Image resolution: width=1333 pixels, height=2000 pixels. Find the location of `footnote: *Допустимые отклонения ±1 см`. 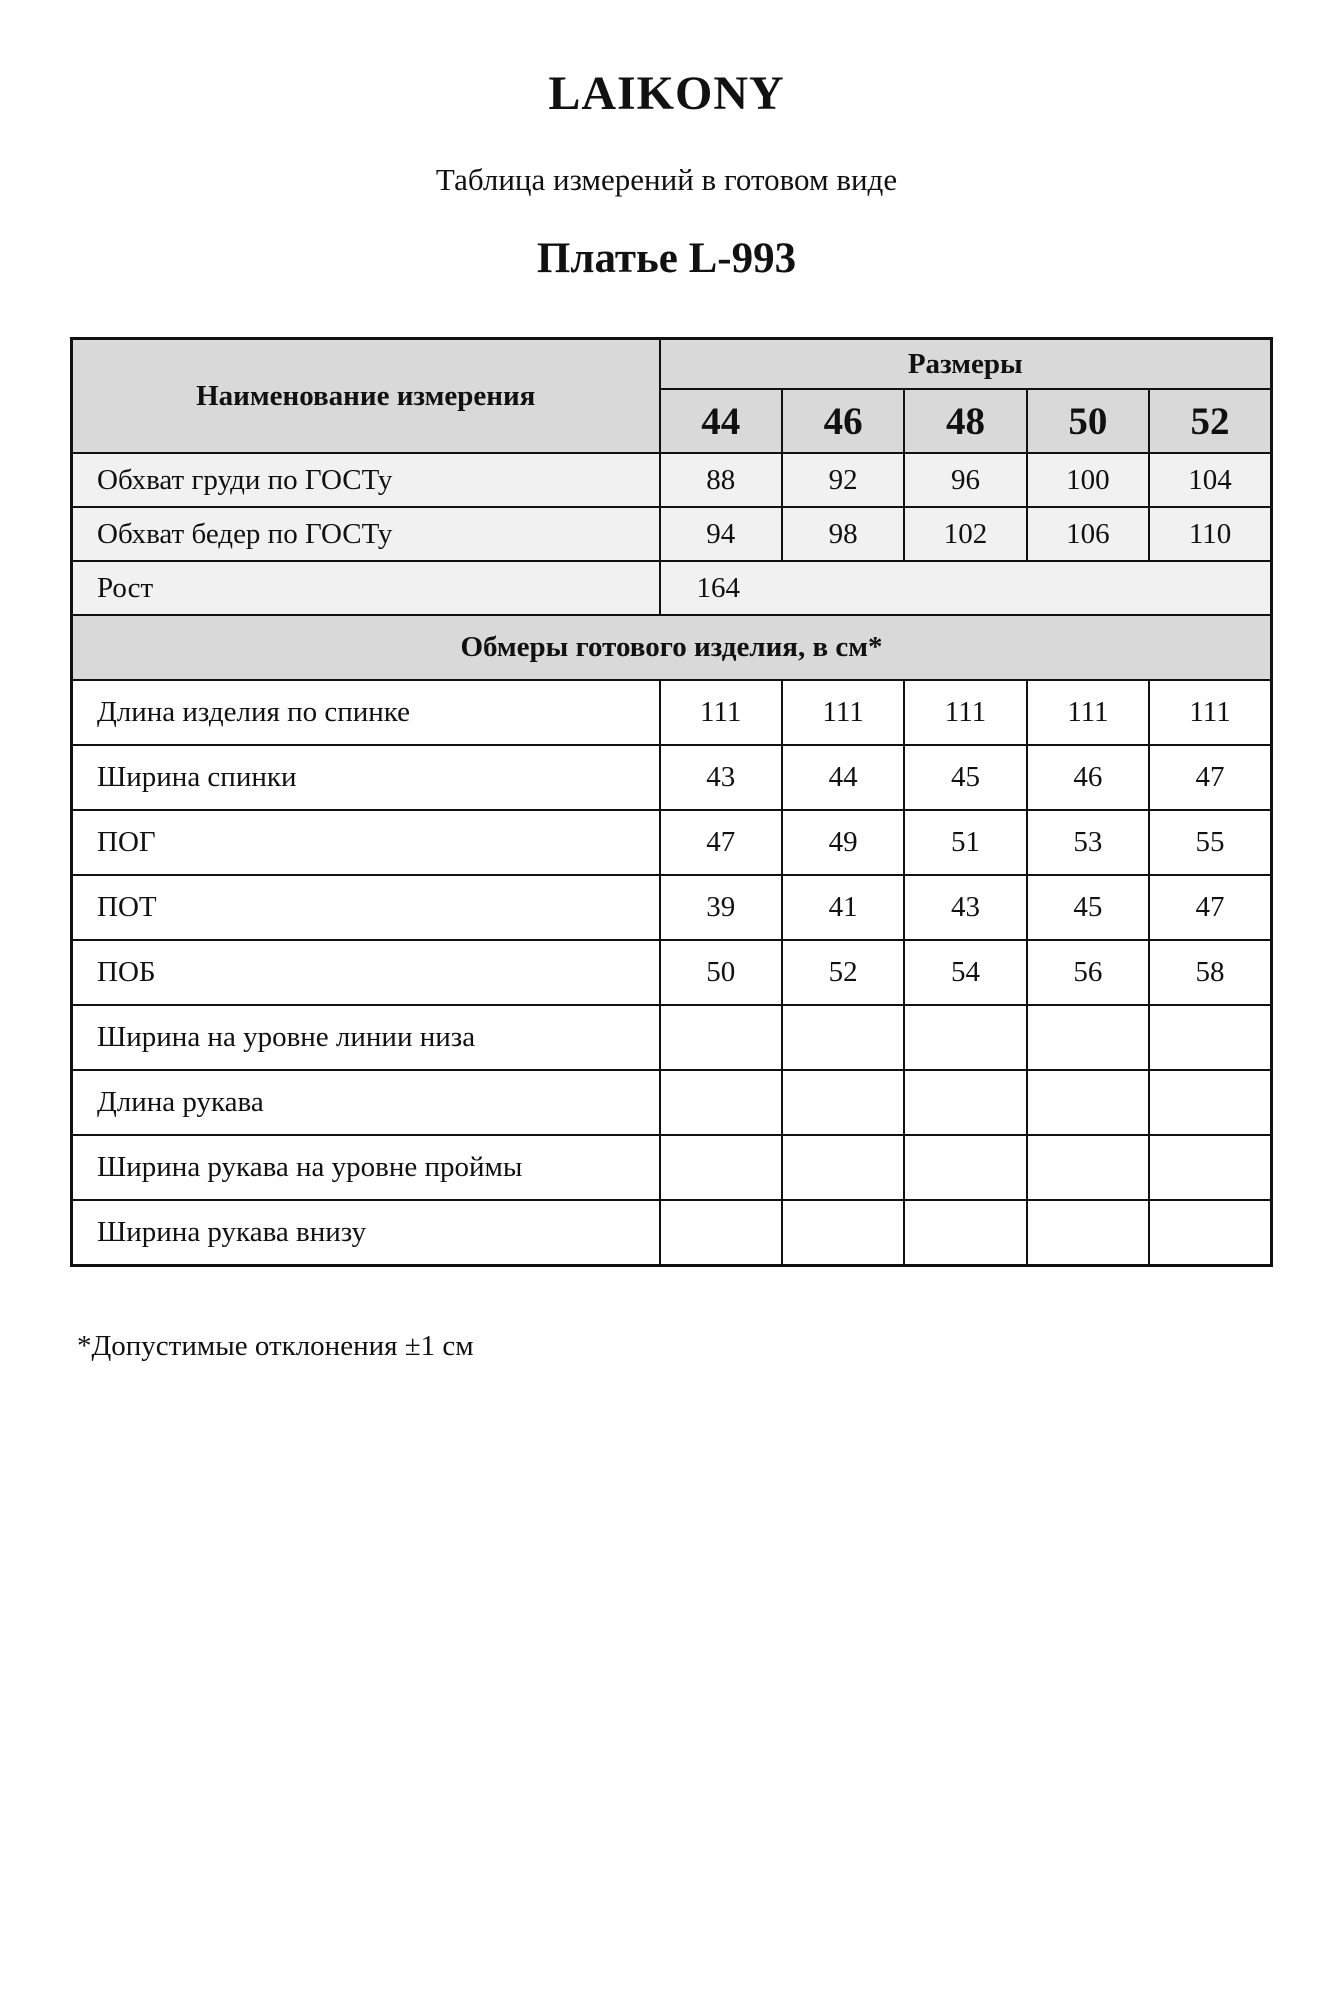

footnote: *Допустимые отклонения ±1 см is located at coordinates (275, 1346).